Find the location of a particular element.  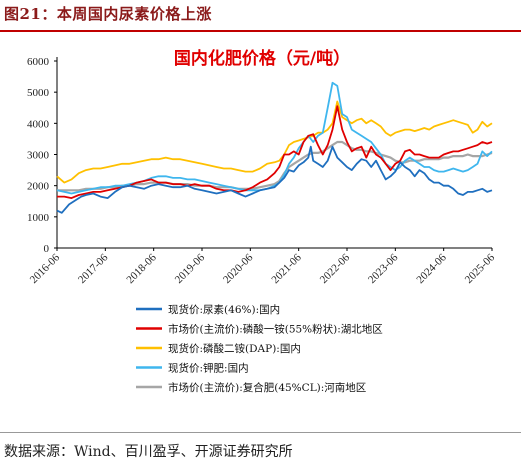

legend-label: 现货价:尿素(46%):国内 is located at coordinates (224, 309).